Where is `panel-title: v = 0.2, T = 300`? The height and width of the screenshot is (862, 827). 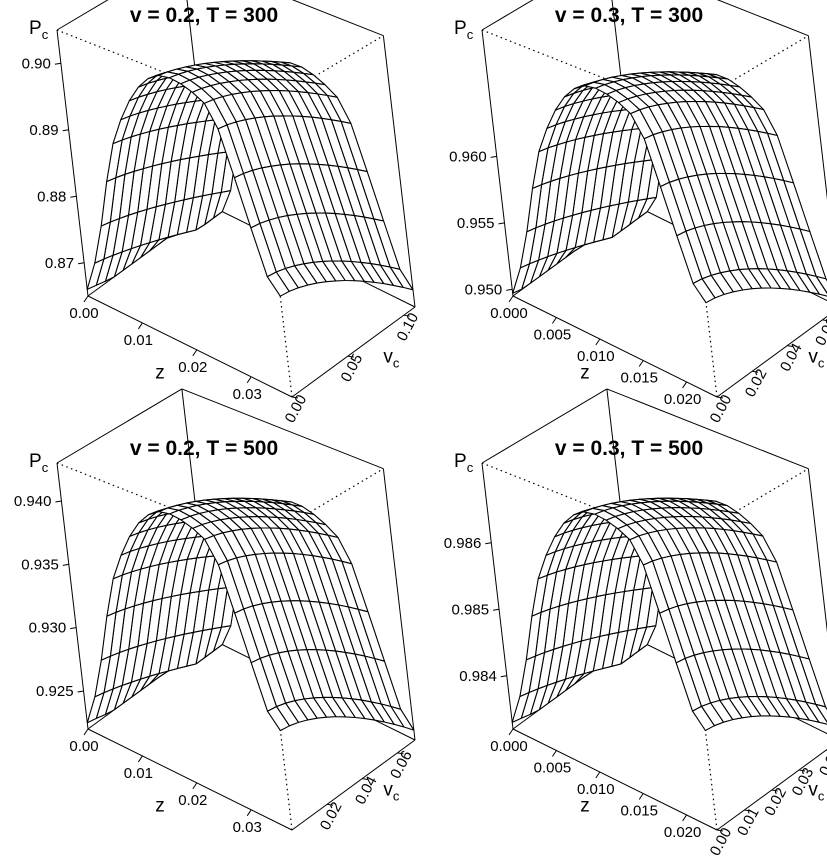
panel-title: v = 0.2, T = 300 is located at coordinates (204, 15).